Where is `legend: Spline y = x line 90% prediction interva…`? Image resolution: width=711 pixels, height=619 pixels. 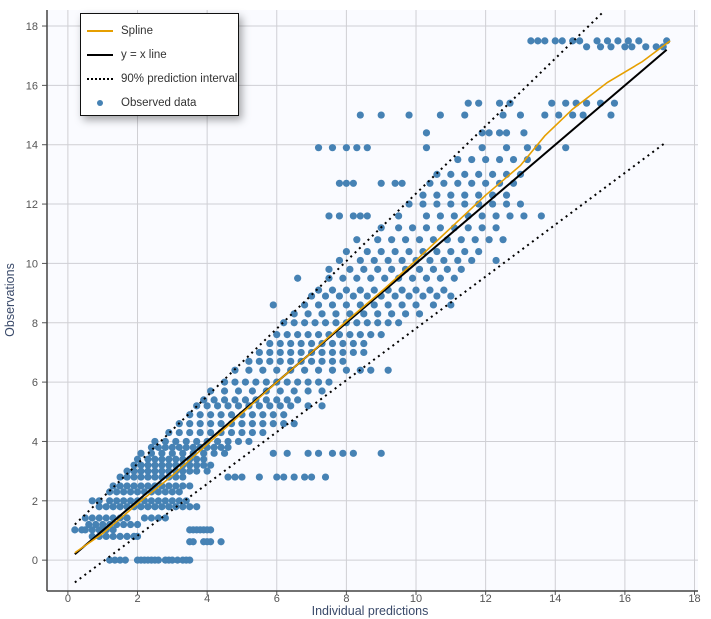
legend: Spline y = x line 90% prediction interva… is located at coordinates (159, 64).